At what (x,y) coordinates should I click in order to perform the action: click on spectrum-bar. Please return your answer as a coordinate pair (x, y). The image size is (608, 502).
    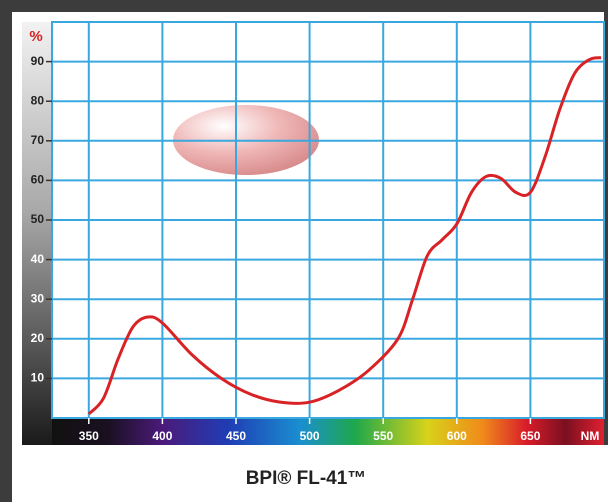
    Looking at the image, I should click on (328, 431).